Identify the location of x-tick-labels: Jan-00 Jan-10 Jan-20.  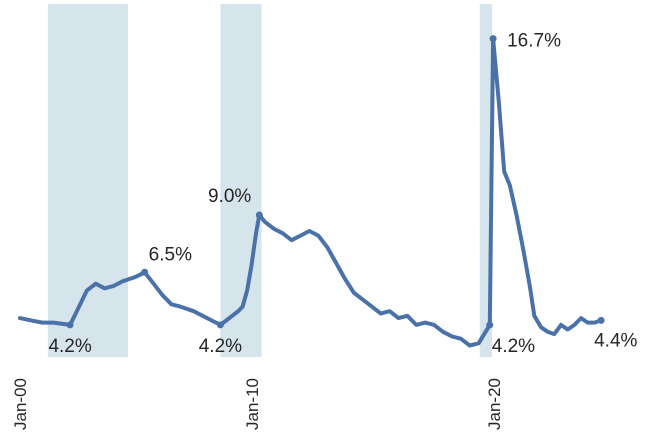
(257, 404).